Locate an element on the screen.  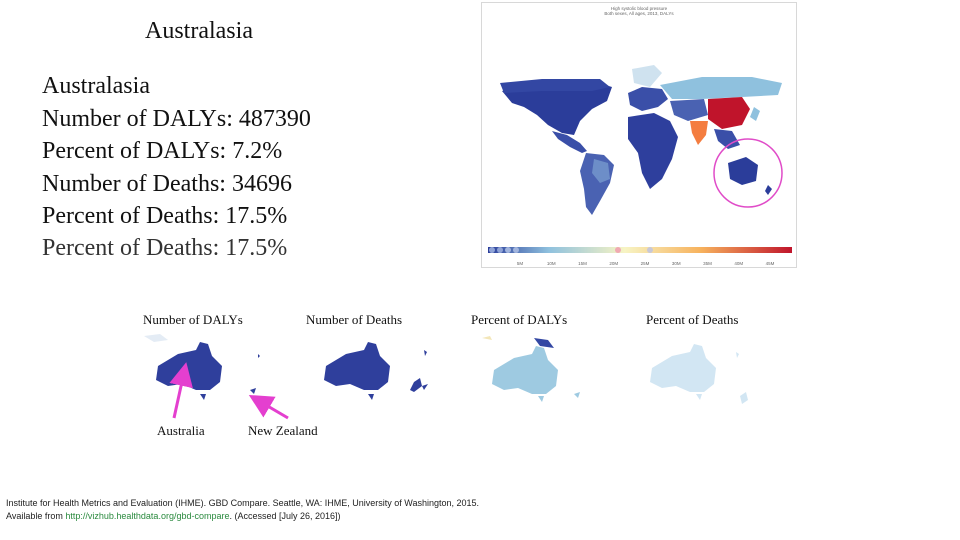
india is located at coordinates (699, 133).